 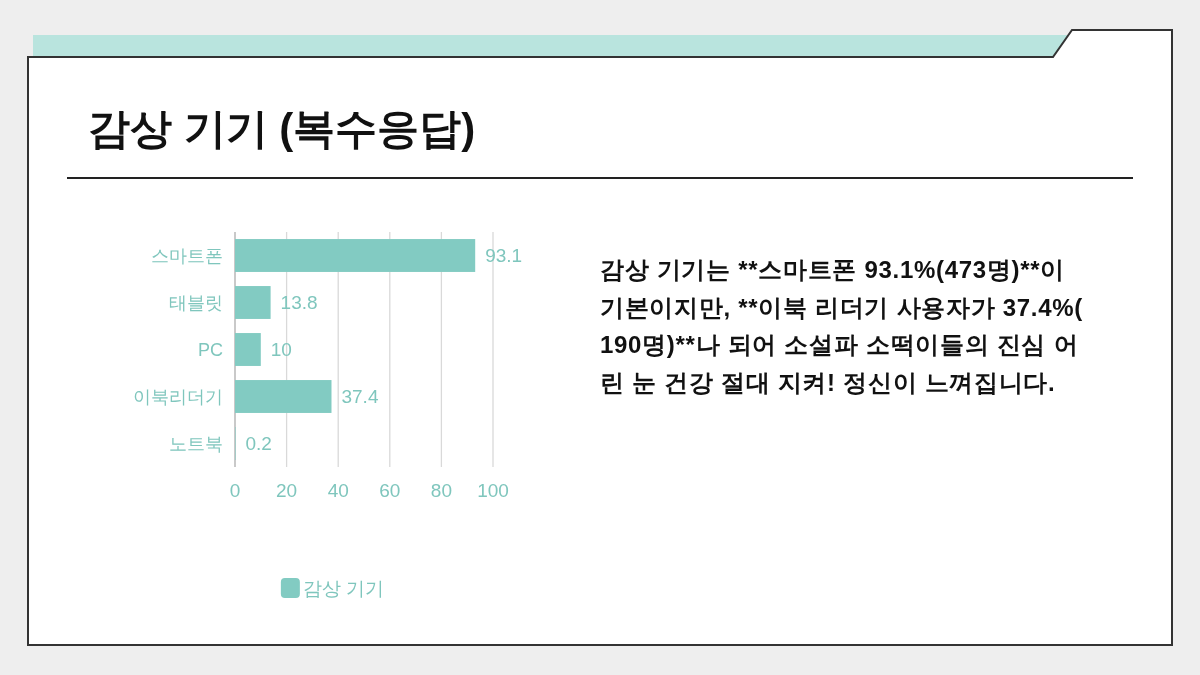 What do you see at coordinates (841, 326) in the screenshot?
I see `text: 감상 기기는 **스마트폰 93.1%(473명)**이 기본이지만, **이북 리더기 사용자가 37.4%(190명)**나 되어 소설파 소떡이들의 진심 어린 눈 건강 절대 지켜! 정신이 느껴집니다.` at bounding box center [841, 326].